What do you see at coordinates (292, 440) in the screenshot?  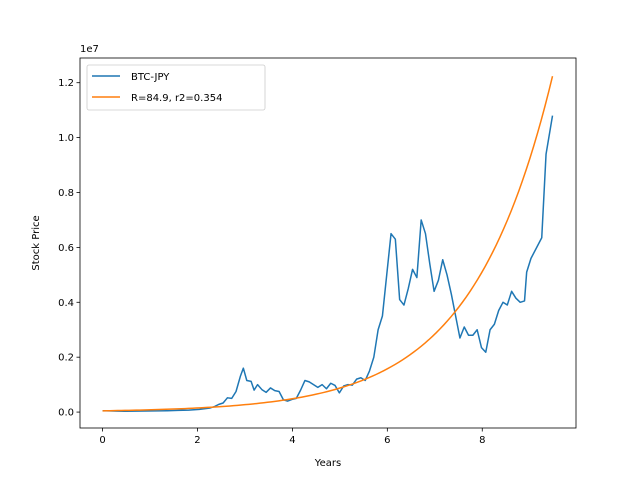 I see `x-tick-label: 4` at bounding box center [292, 440].